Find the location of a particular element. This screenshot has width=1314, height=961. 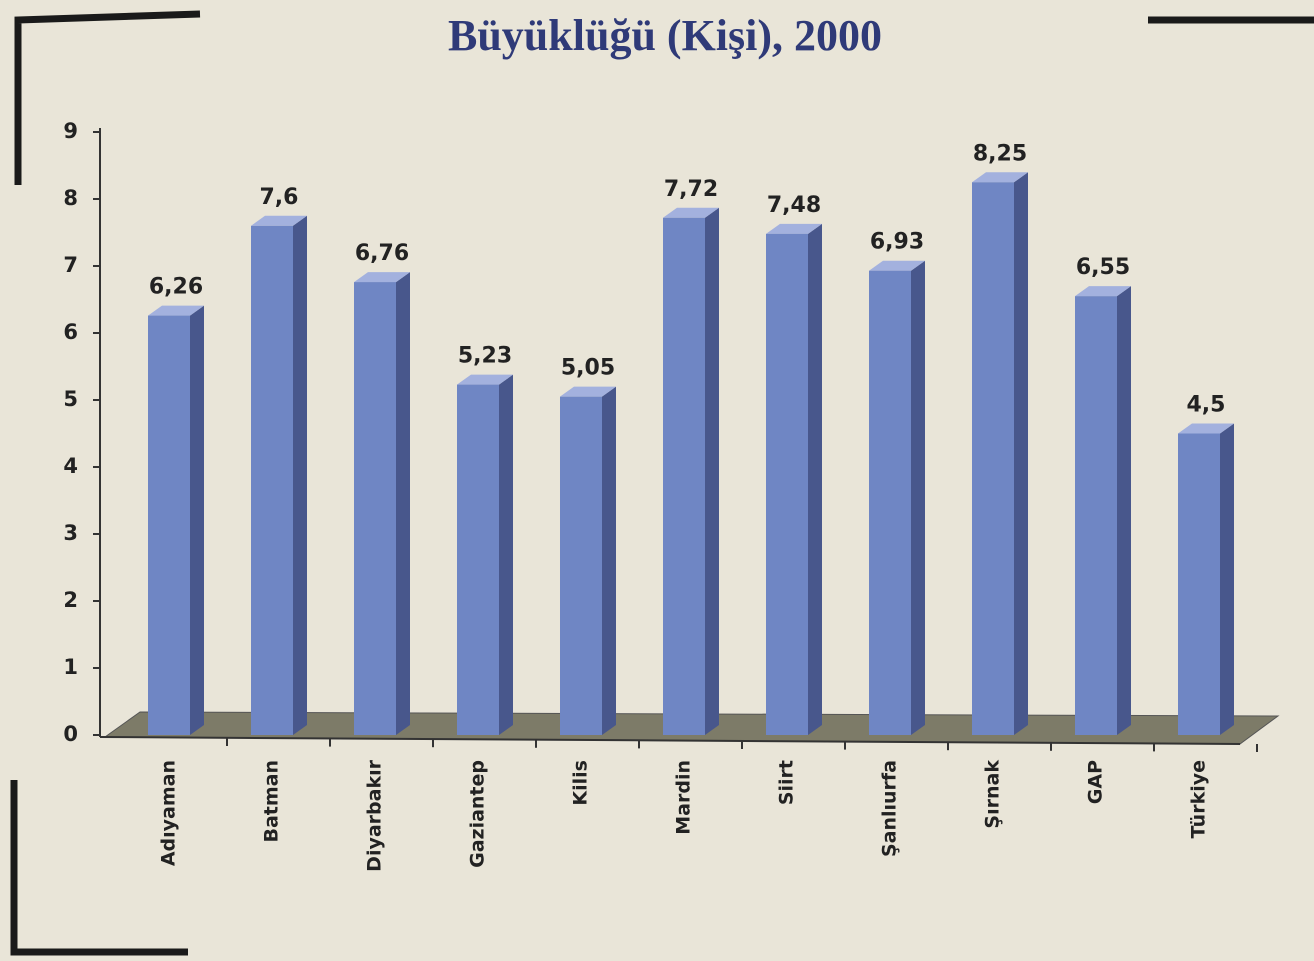

value-label: 6,76 is located at coordinates (382, 253).